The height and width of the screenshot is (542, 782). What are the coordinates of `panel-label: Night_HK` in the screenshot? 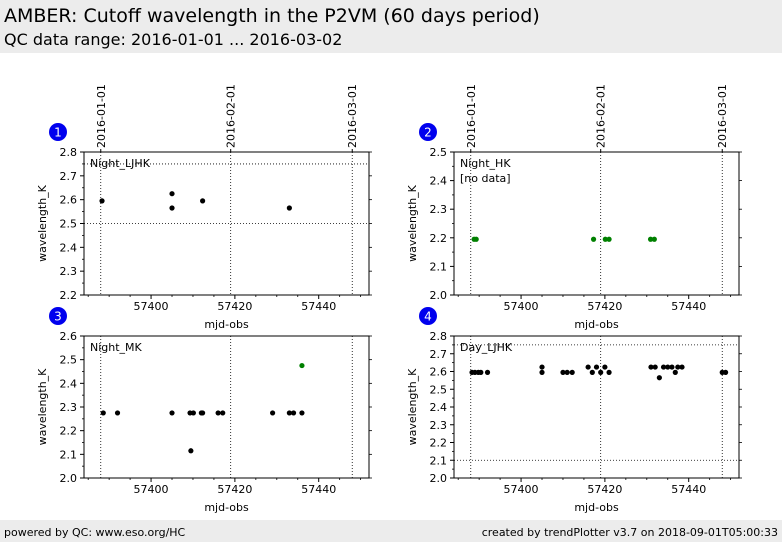 It's located at (485, 163).